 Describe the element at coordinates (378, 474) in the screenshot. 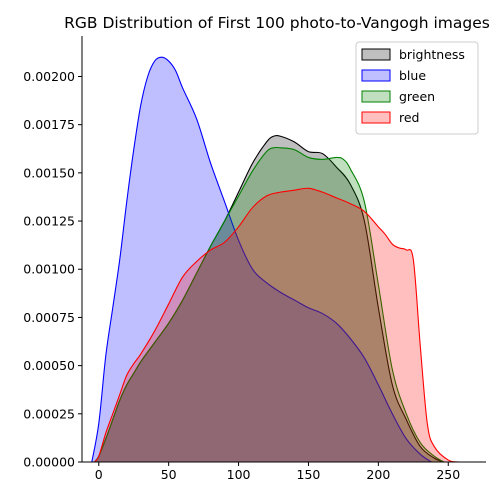

I see `x-tick-label: 200` at that location.